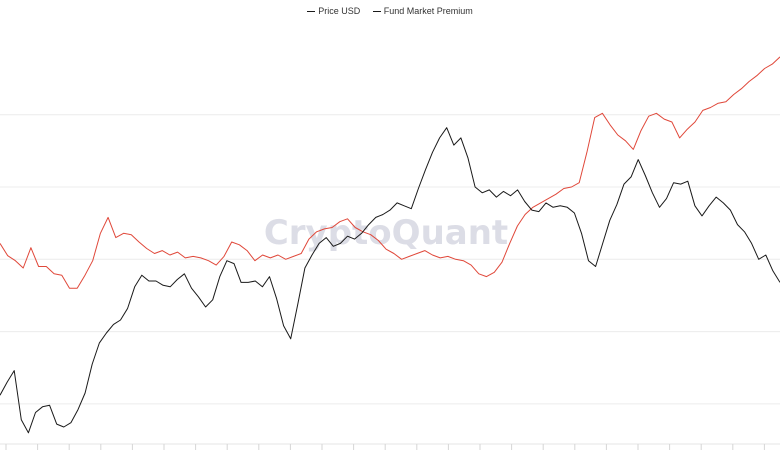 The width and height of the screenshot is (780, 450). I want to click on legend-label-price: Price USD, so click(339, 11).